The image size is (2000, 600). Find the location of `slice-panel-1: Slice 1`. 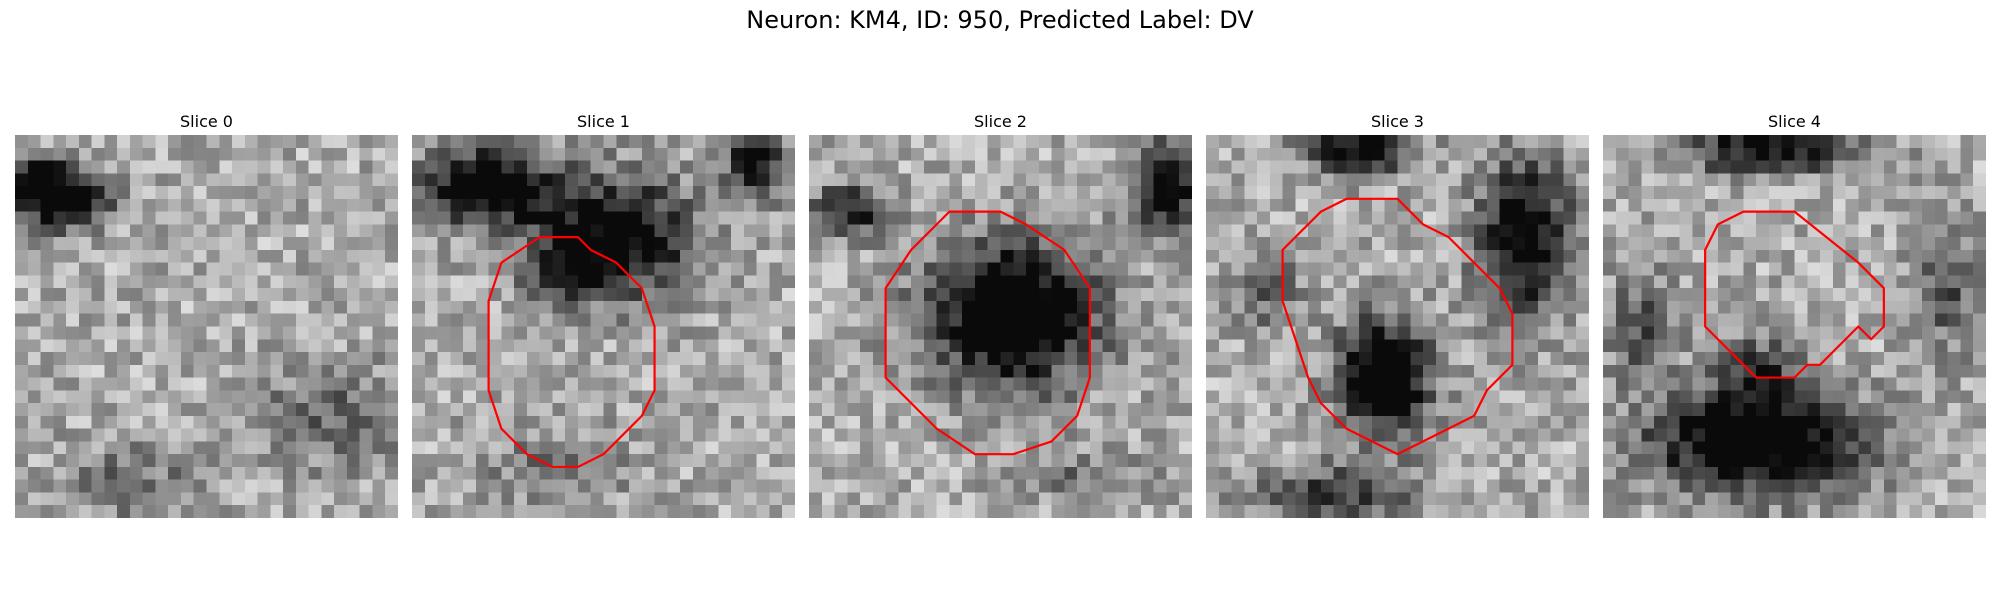

slice-panel-1: Slice 1 is located at coordinates (603, 314).